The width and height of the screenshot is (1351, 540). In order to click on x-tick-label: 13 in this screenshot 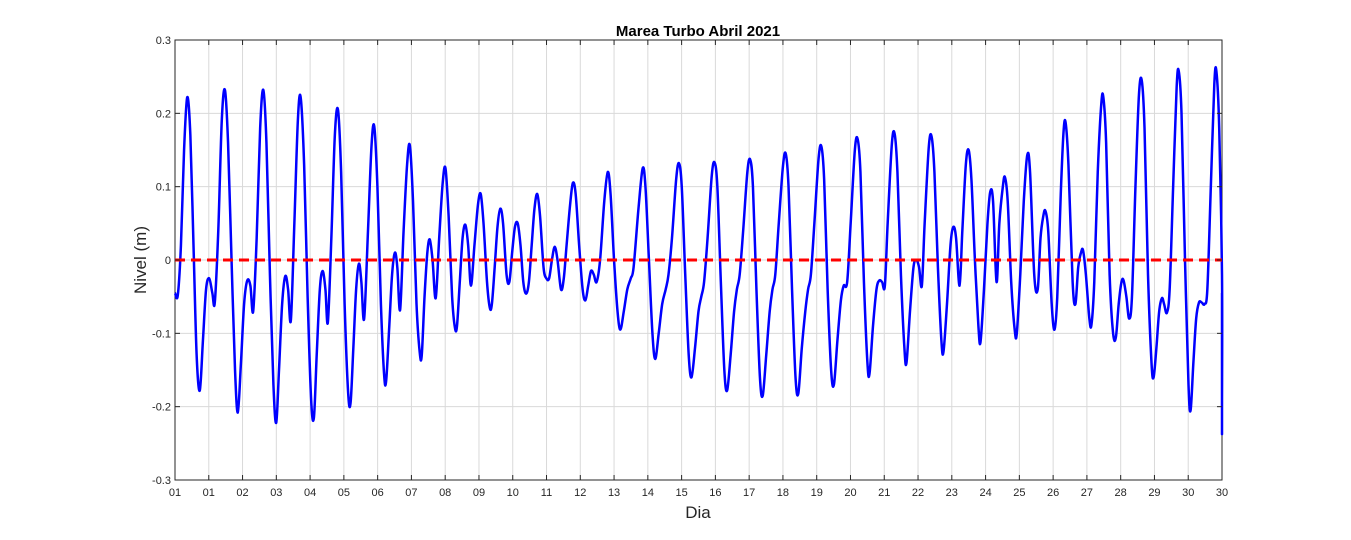, I will do `click(614, 493)`.